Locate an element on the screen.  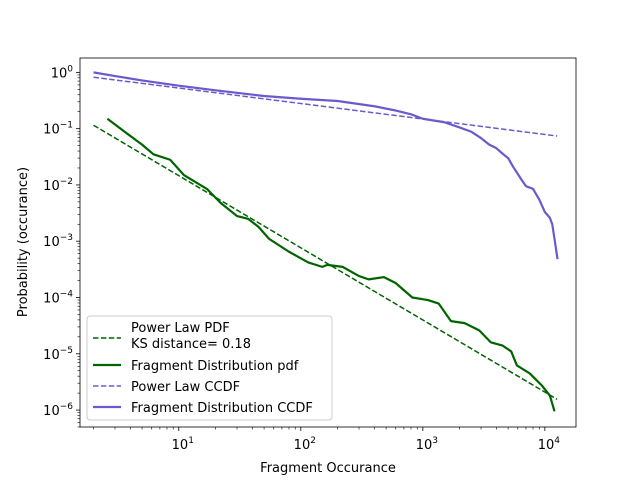
legend-label-power-law-pdf: Power Law PDF is located at coordinates (180, 328).